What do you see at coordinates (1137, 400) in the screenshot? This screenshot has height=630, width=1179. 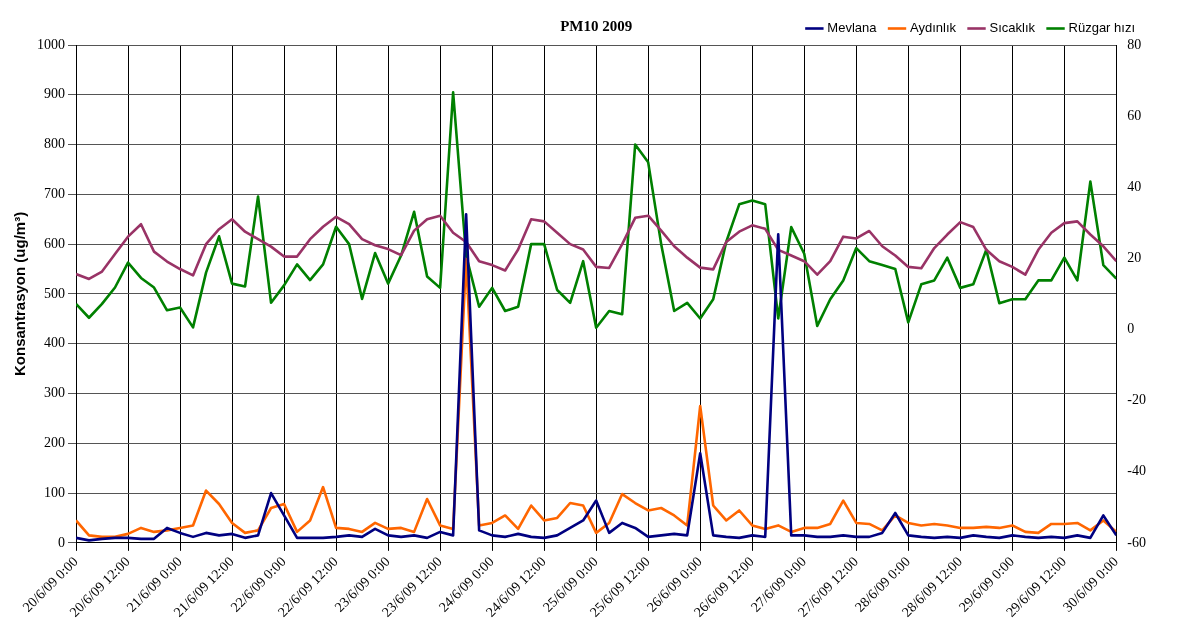 I see `y2-tick-label: -20` at bounding box center [1137, 400].